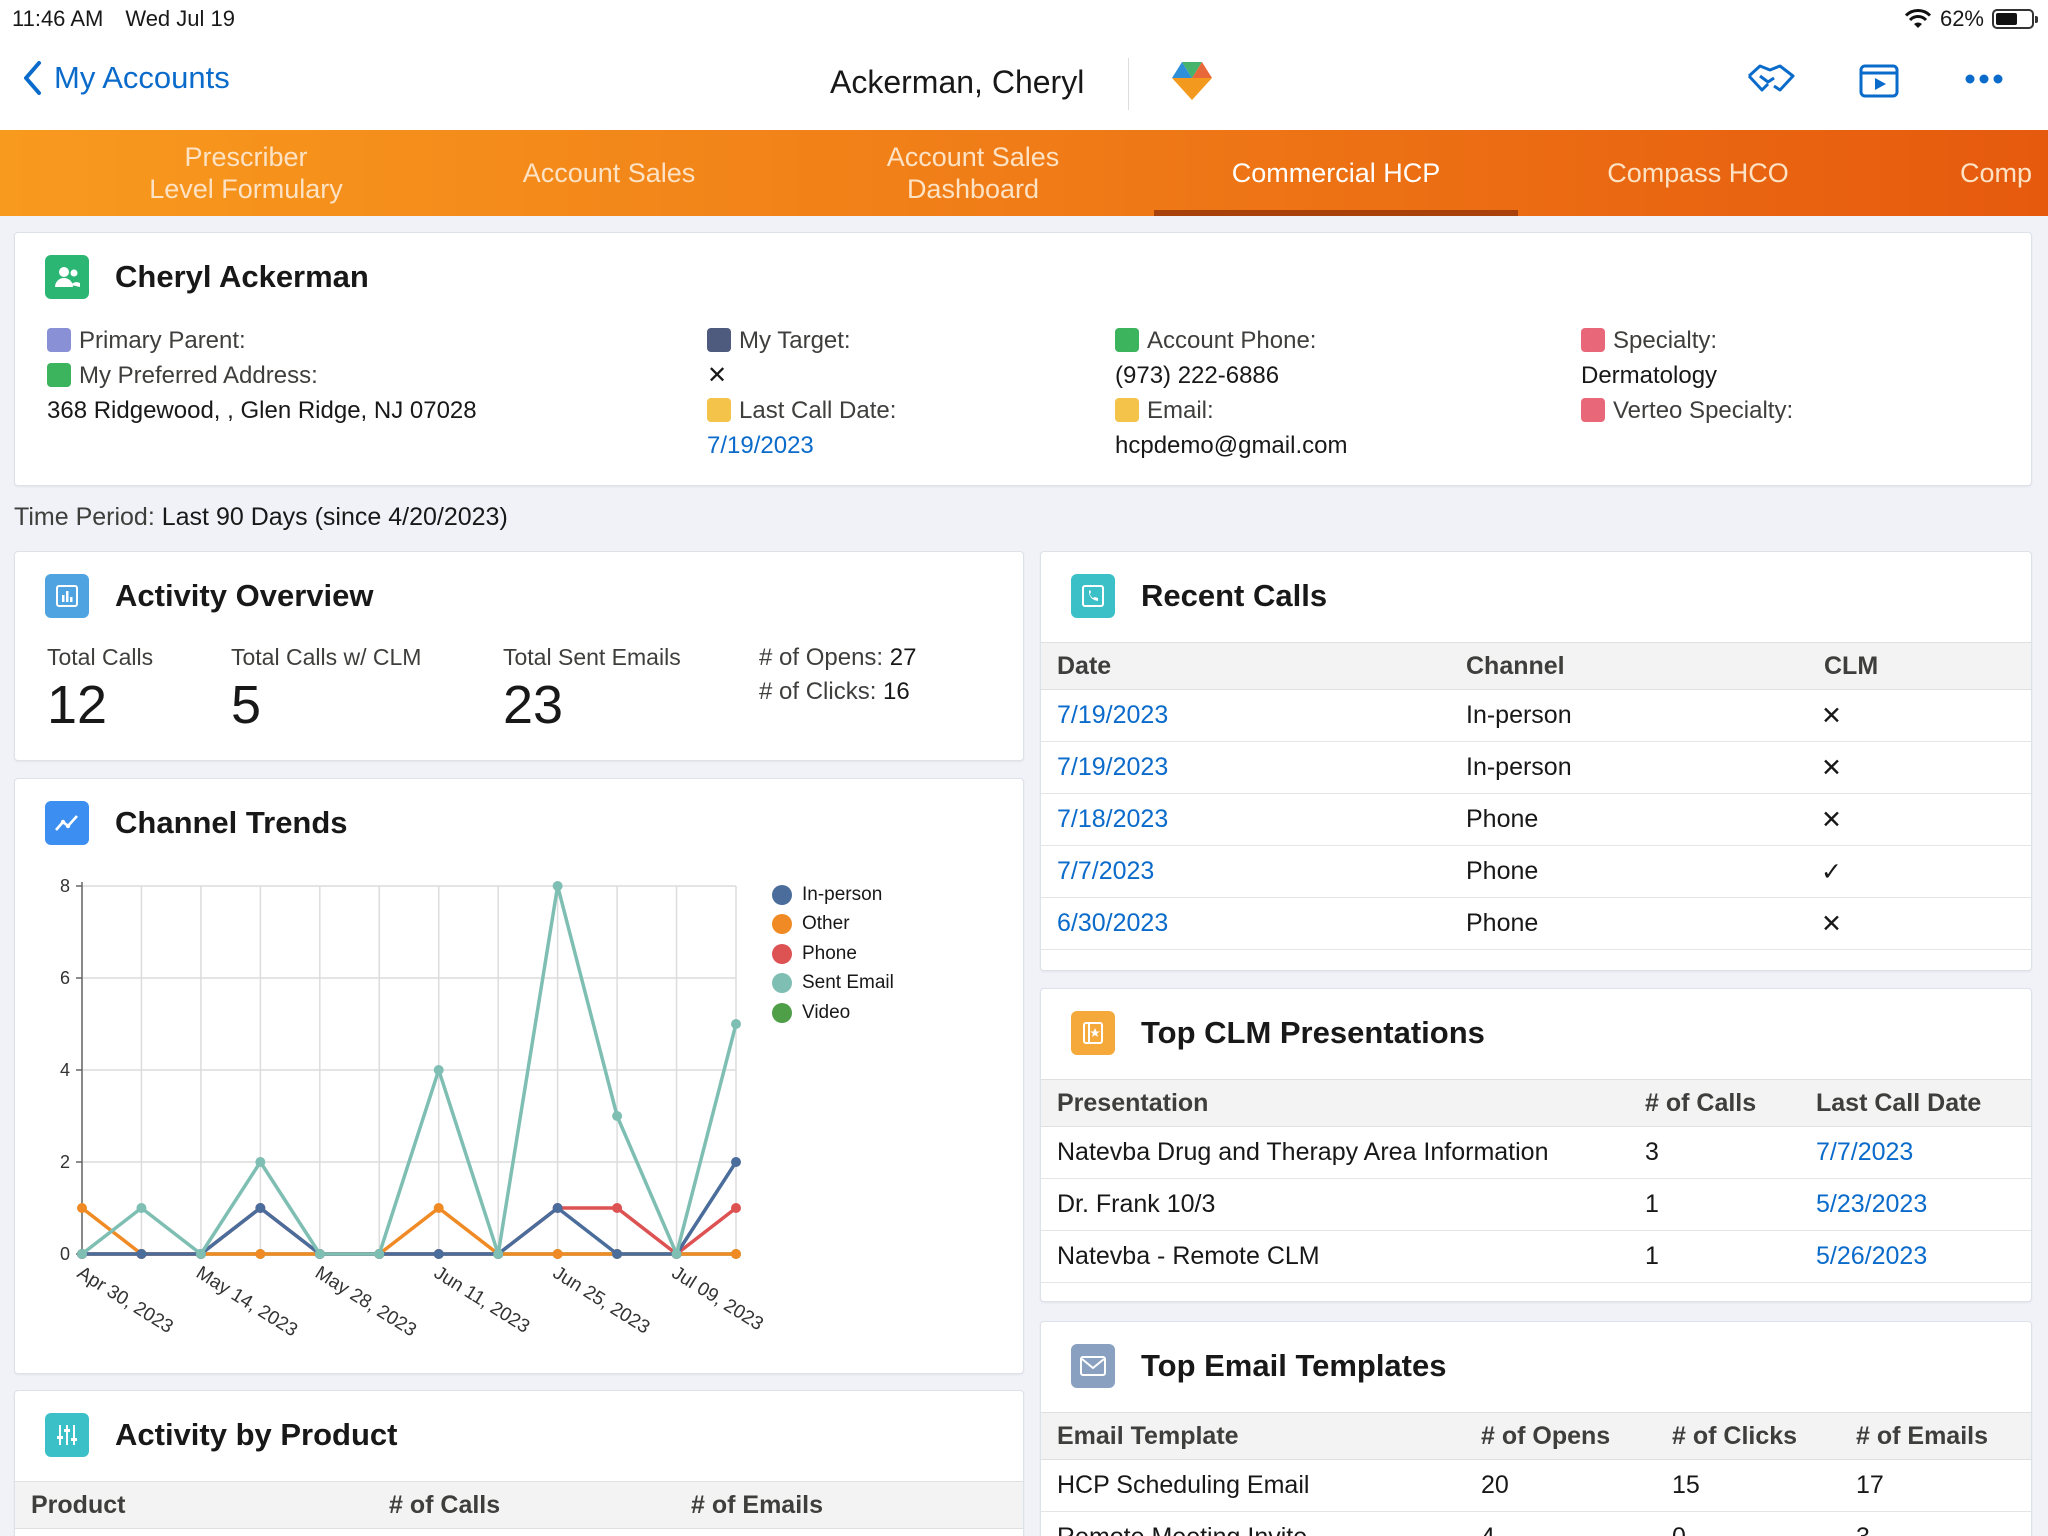 This screenshot has height=1536, width=2048. I want to click on template-name: HCP Scheduling Email, so click(1183, 1485).